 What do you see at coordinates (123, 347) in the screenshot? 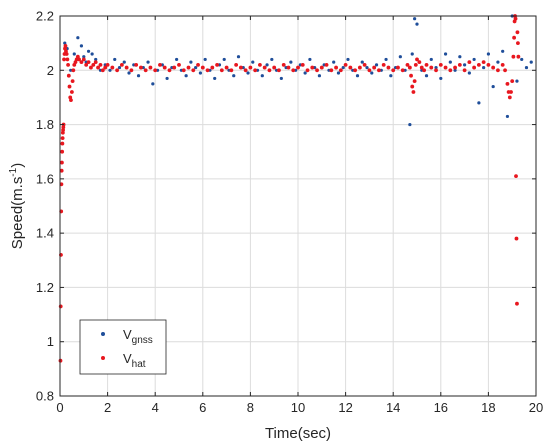
I see `legend-box` at bounding box center [123, 347].